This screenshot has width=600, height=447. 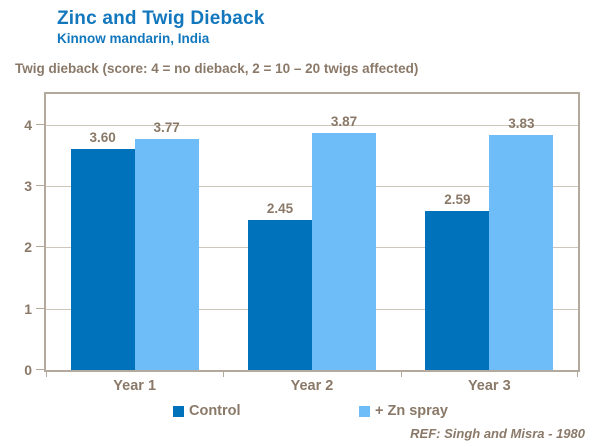 What do you see at coordinates (28, 247) in the screenshot?
I see `y-axis-tick-label: 2` at bounding box center [28, 247].